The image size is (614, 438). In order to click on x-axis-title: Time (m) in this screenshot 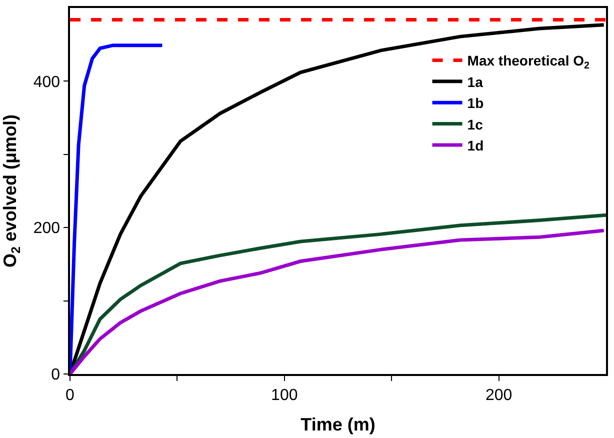, I will do `click(338, 424)`.